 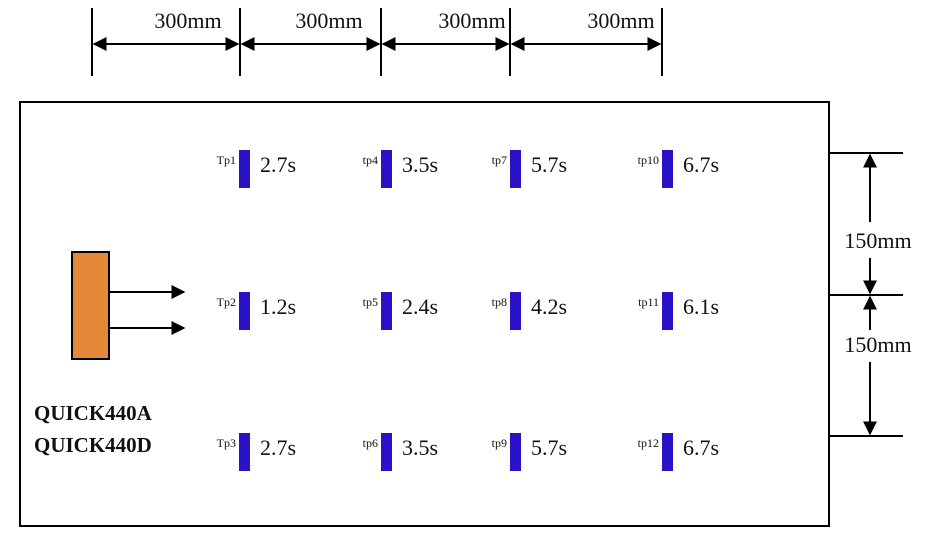 I want to click on test-point-label: tp4, so click(x=370, y=160).